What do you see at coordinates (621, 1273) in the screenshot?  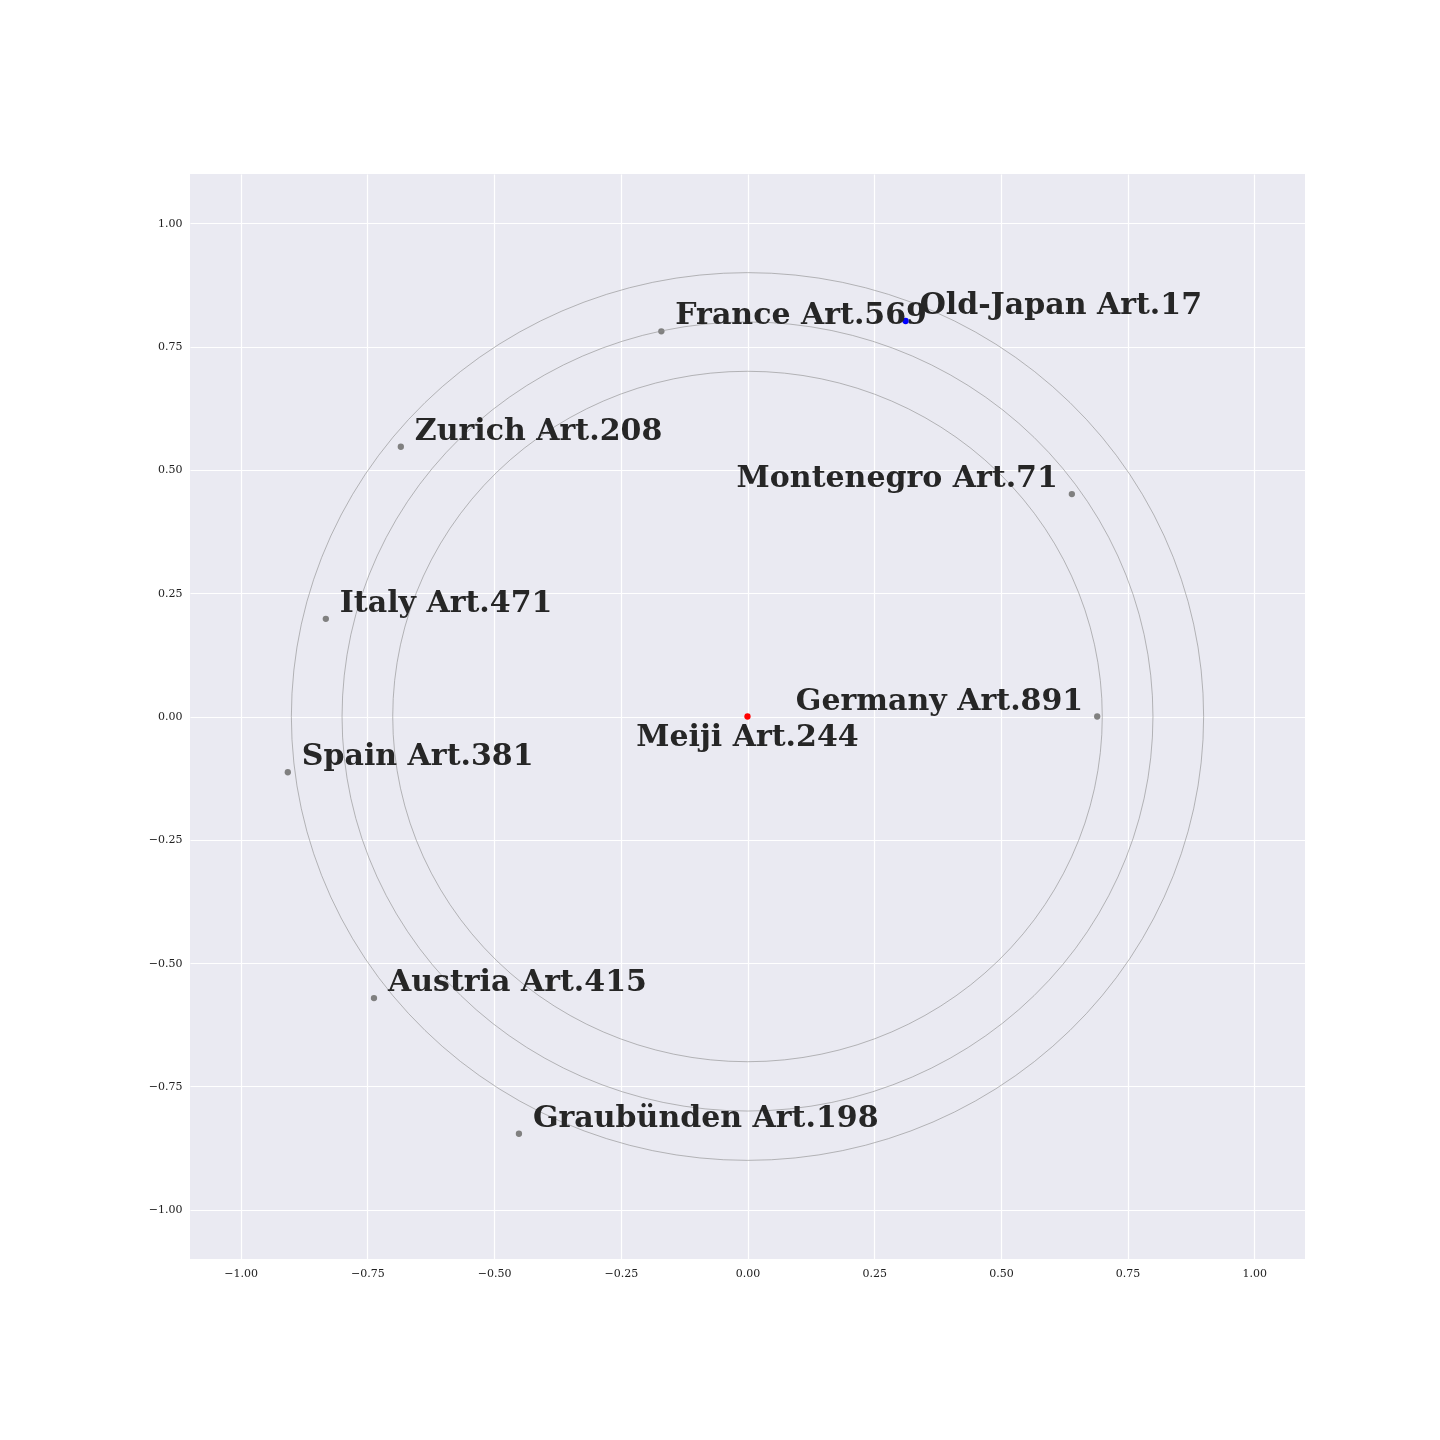 I see `x-tick-label: −0.25` at bounding box center [621, 1273].